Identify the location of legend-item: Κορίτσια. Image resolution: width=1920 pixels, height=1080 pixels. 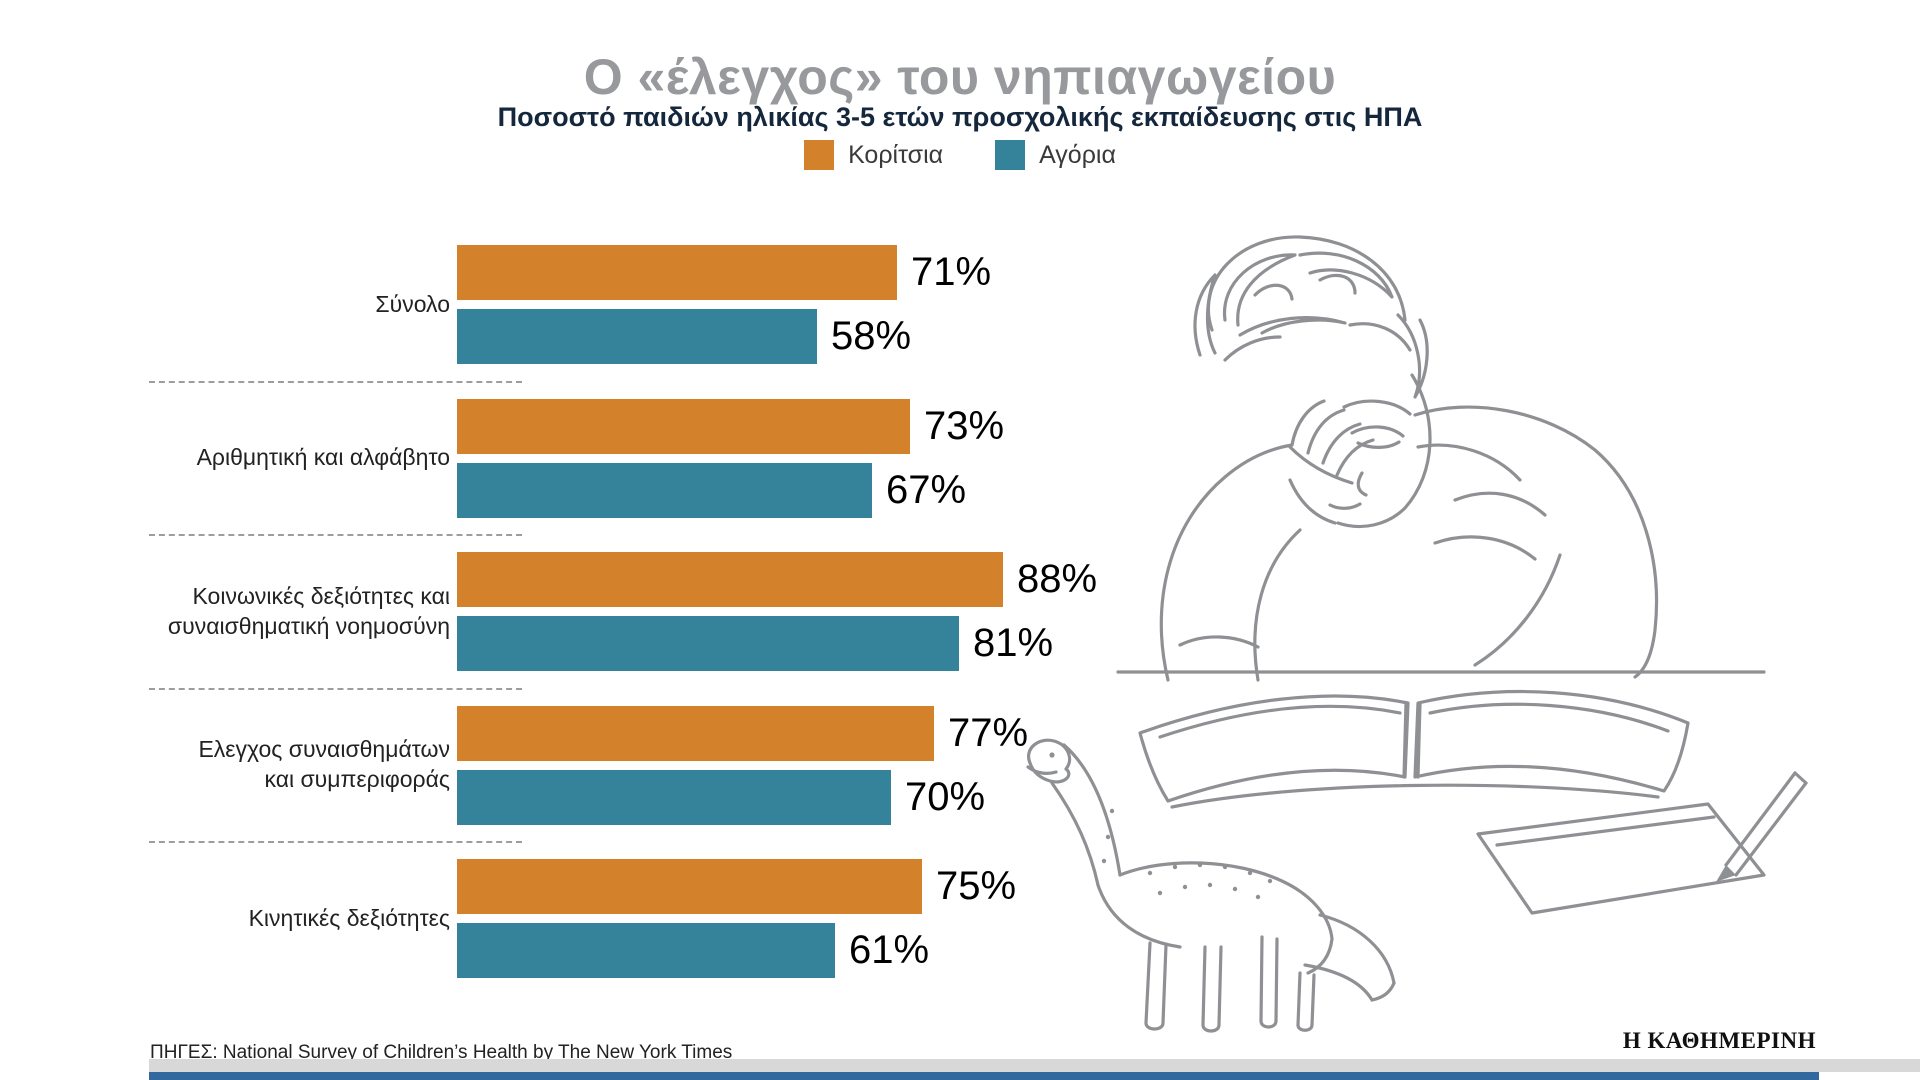
(873, 155).